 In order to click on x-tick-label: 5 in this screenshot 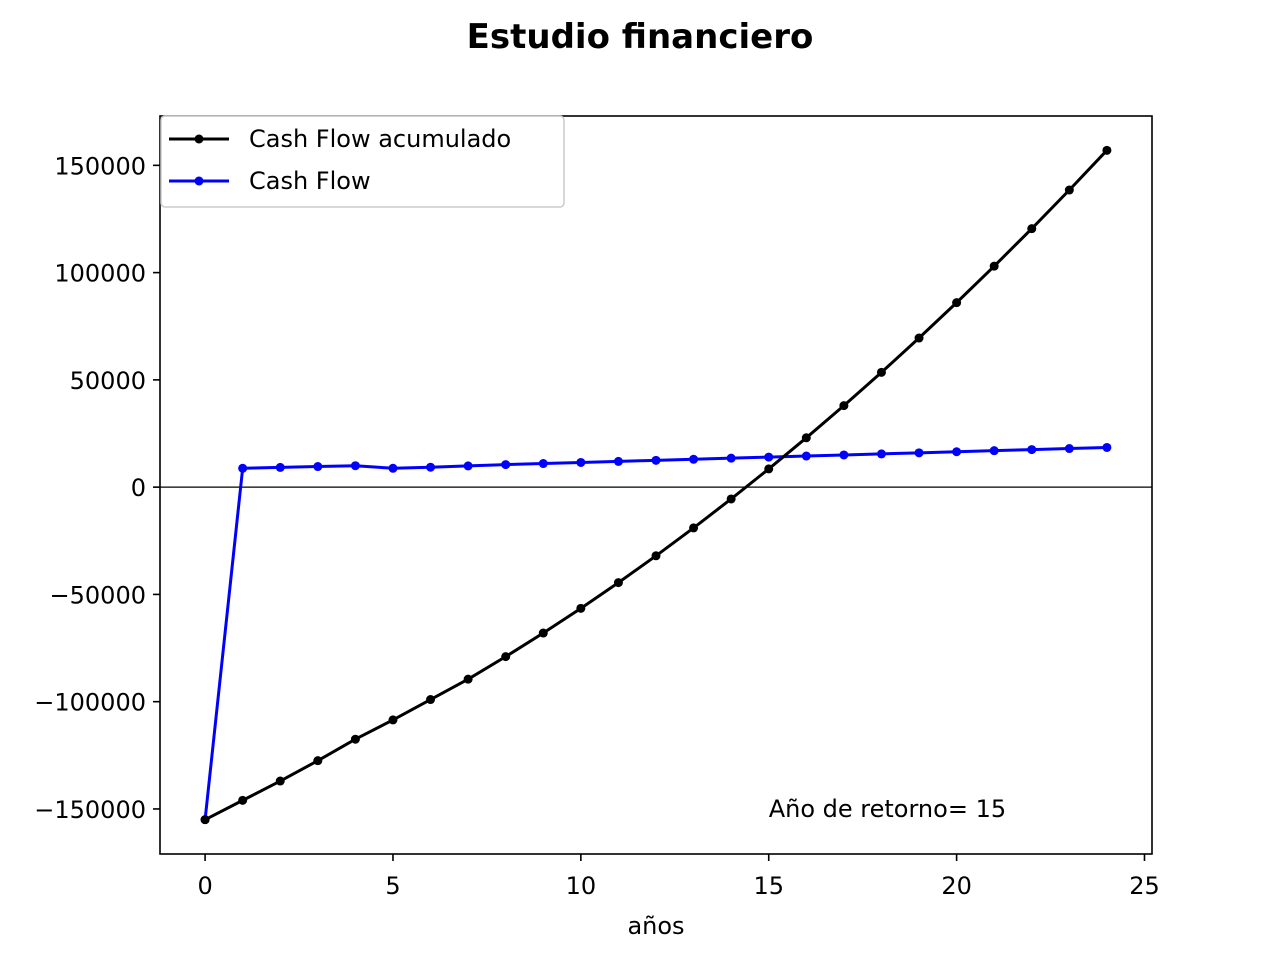, I will do `click(392, 886)`.